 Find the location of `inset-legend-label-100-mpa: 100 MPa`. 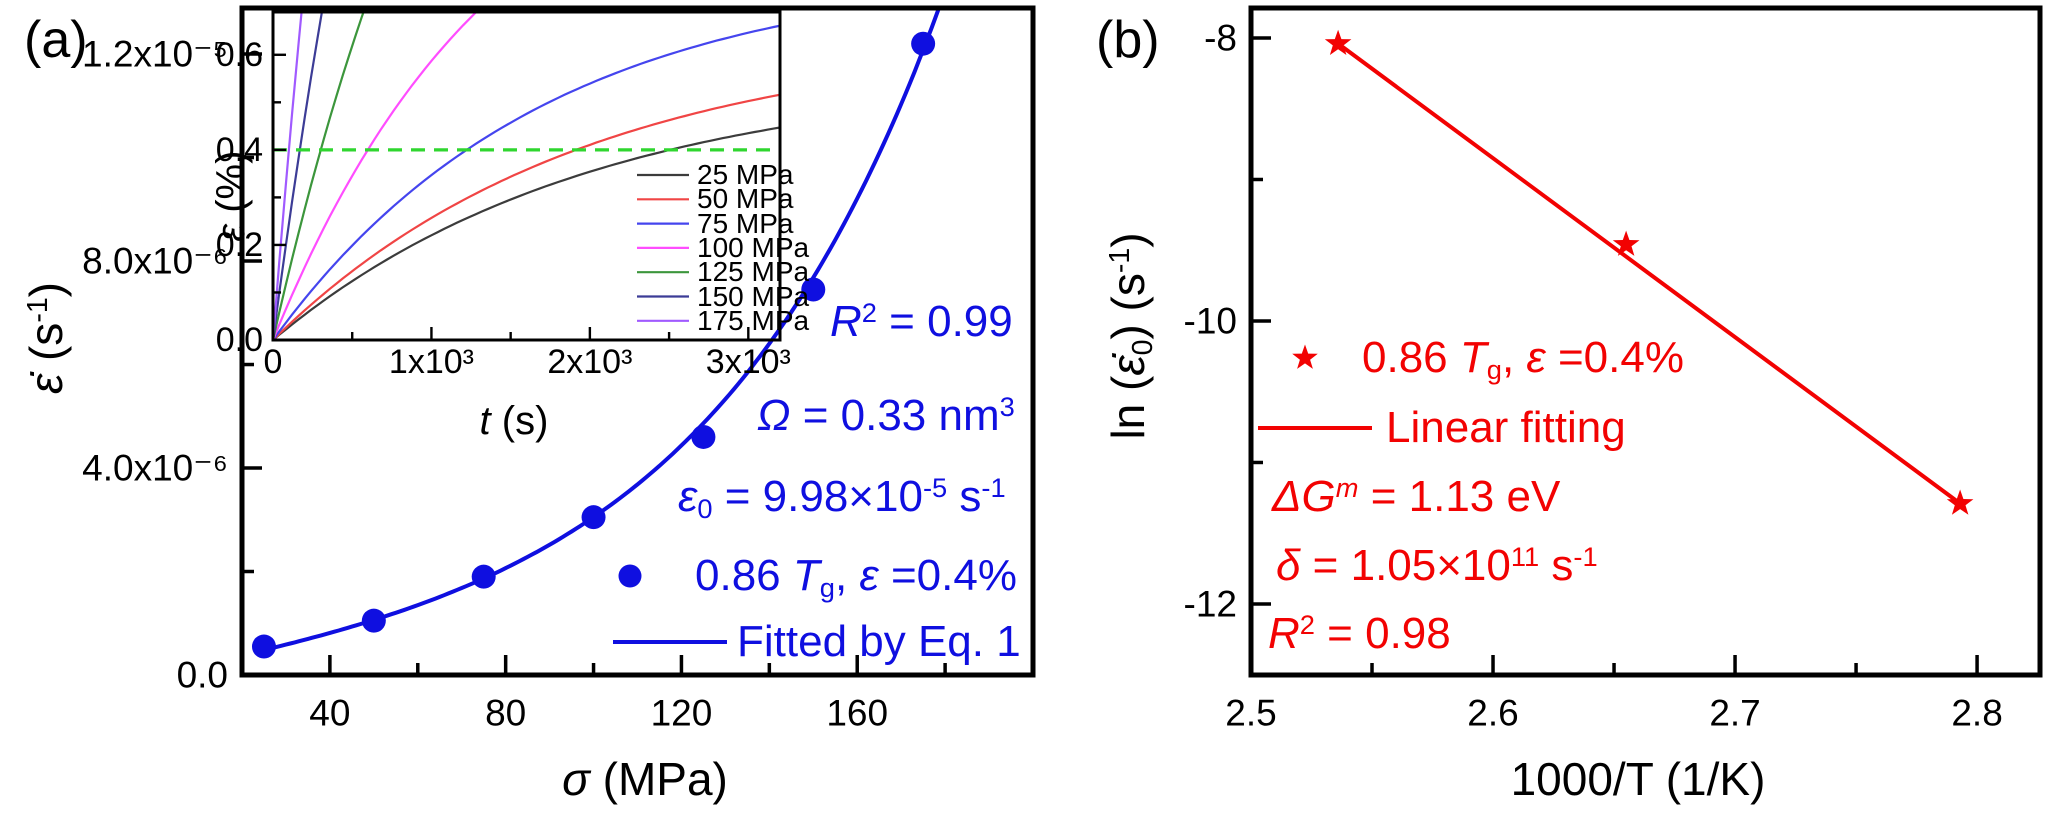

inset-legend-label-100-mpa: 100 MPa is located at coordinates (753, 247).